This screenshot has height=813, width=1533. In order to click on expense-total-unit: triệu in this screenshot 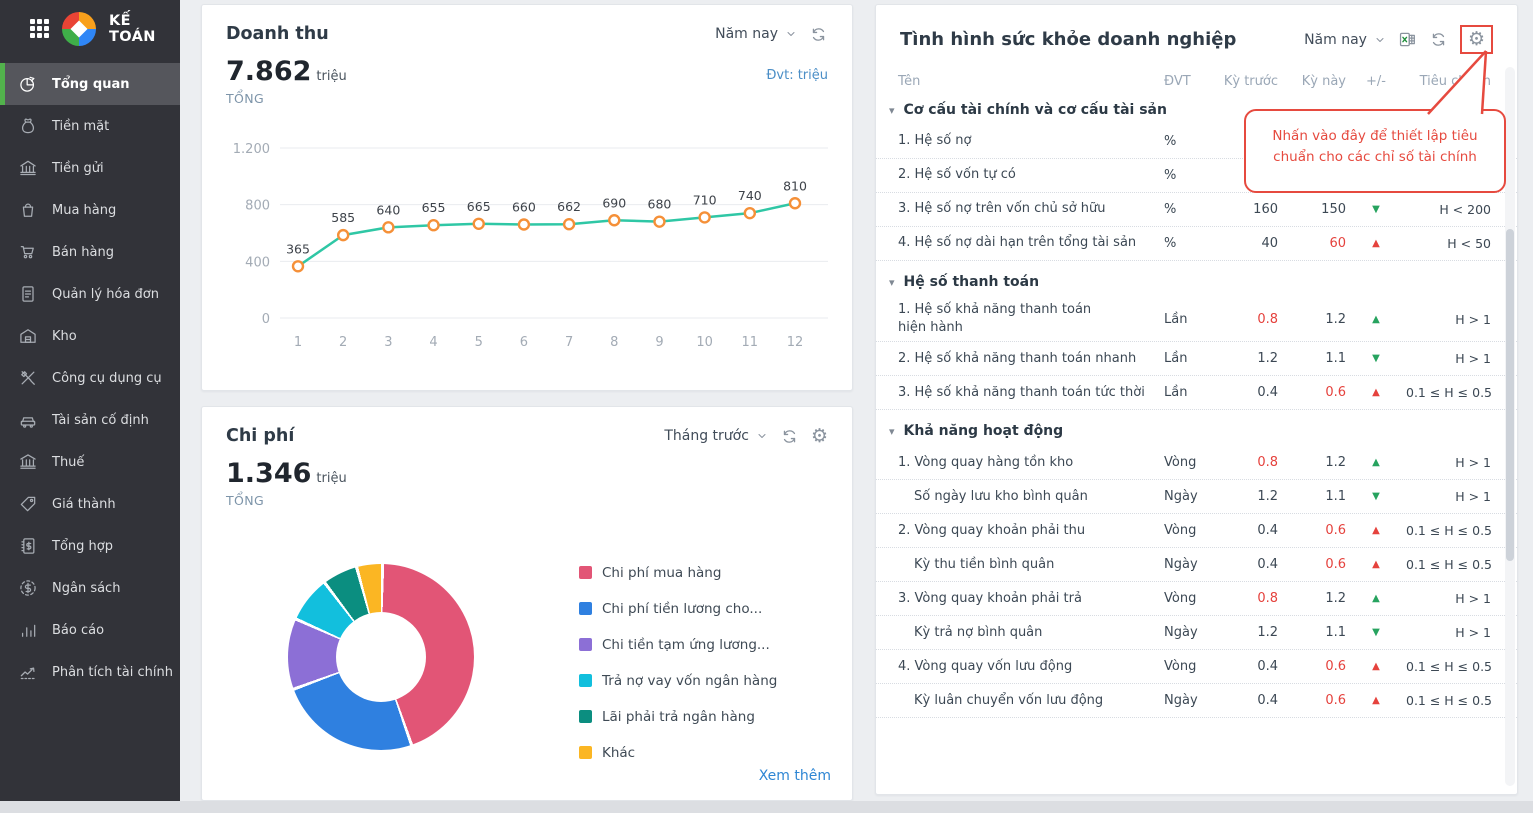, I will do `click(331, 478)`.